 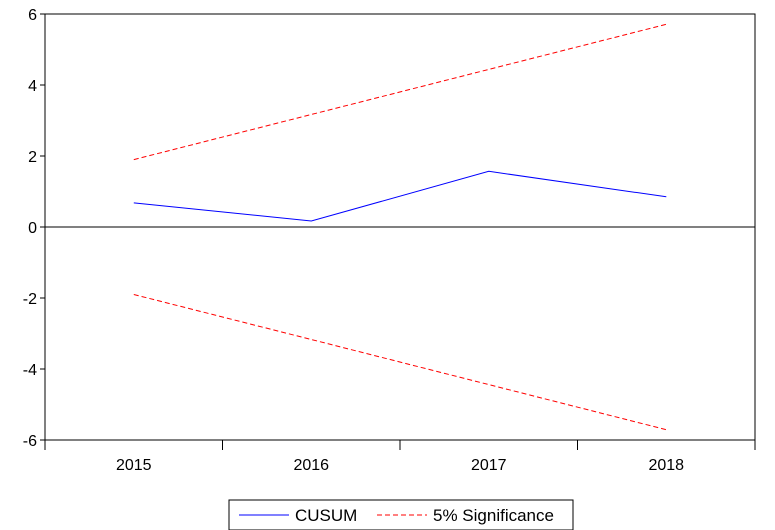 I want to click on series-line-cusum, so click(x=400, y=196).